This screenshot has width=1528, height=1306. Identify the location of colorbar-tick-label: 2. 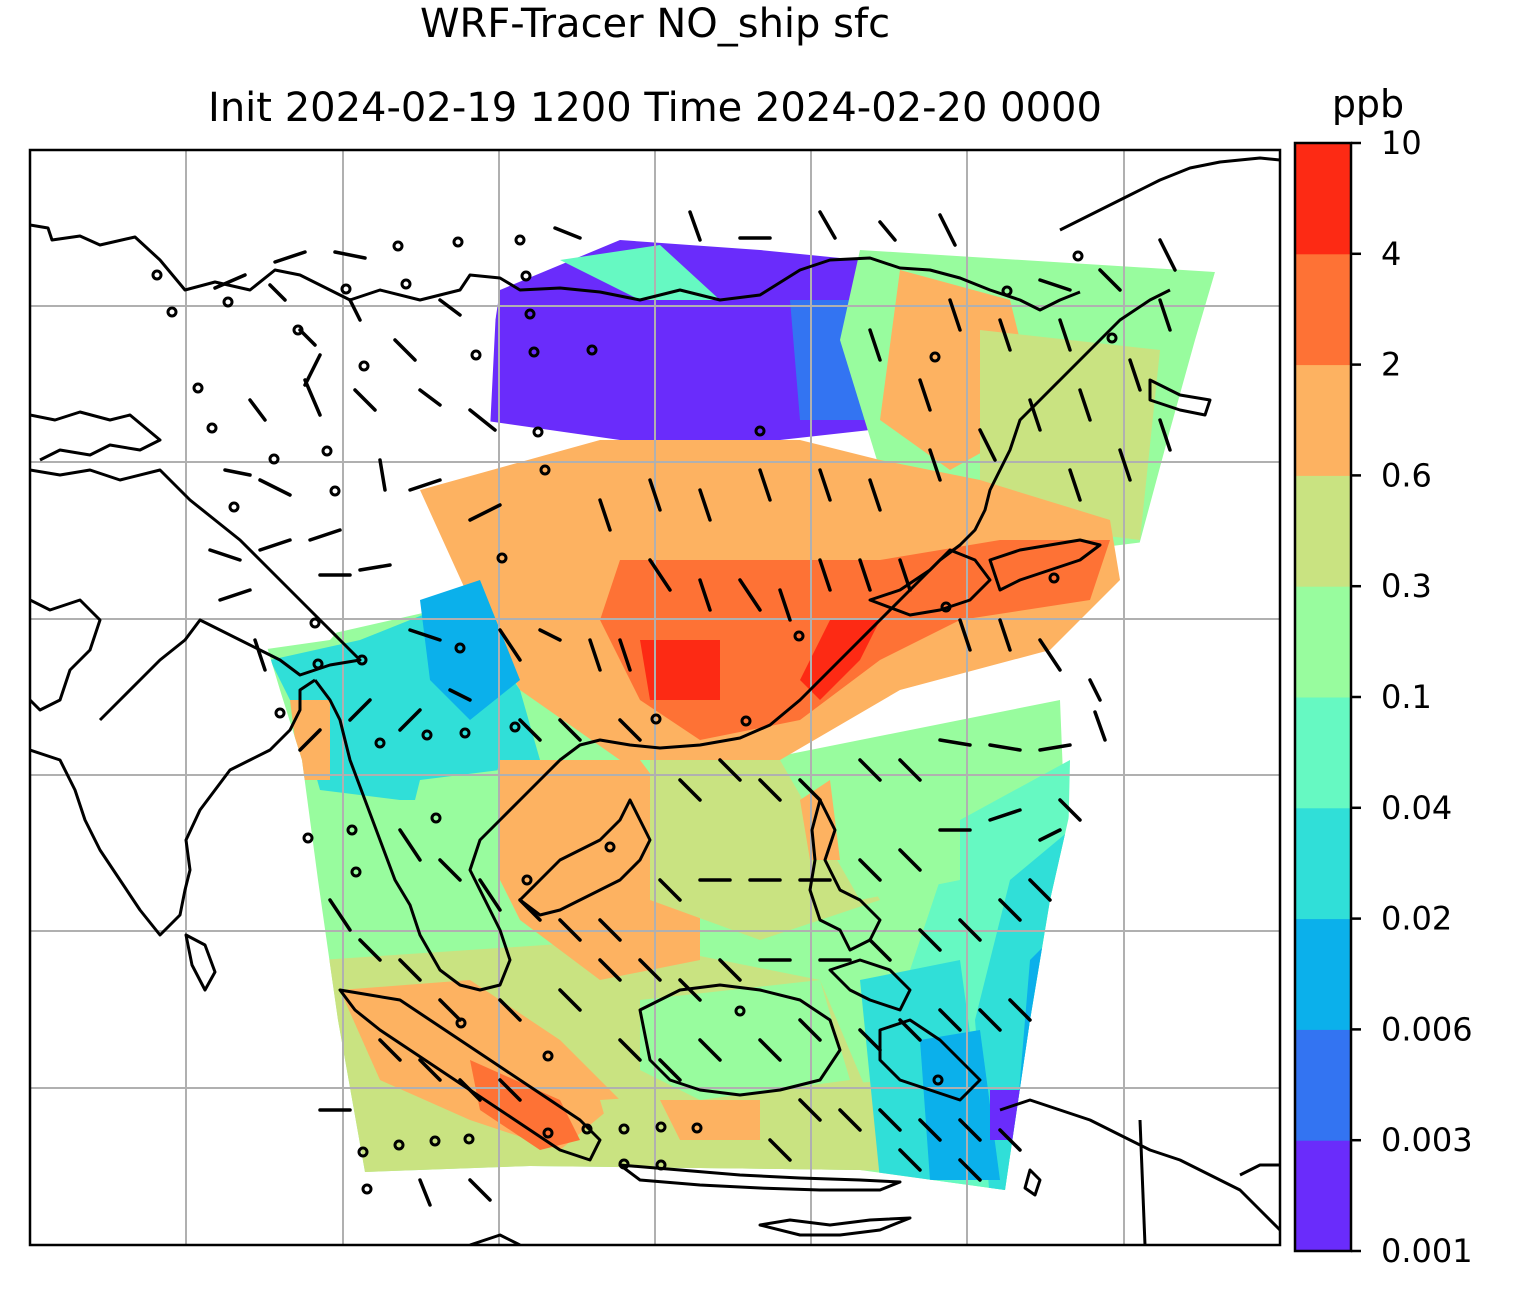
(1391, 365).